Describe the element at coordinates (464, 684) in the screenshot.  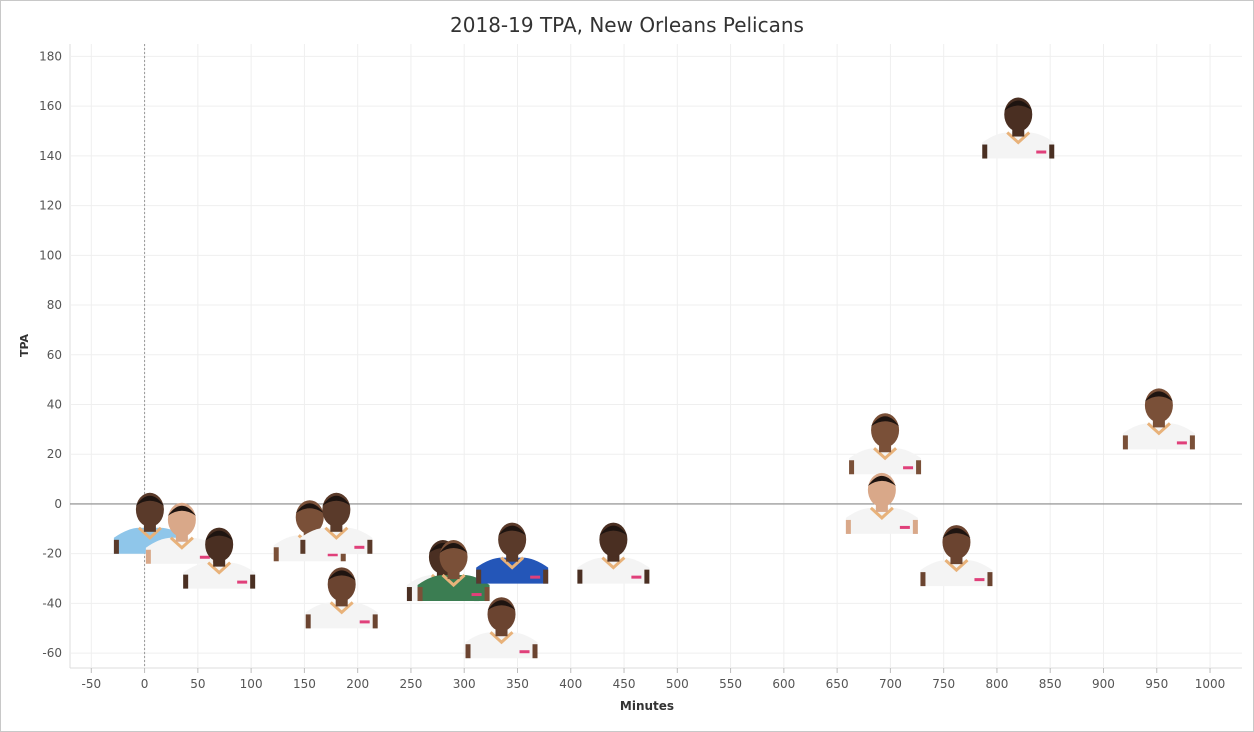
I see `x-tick-label: 300` at that location.